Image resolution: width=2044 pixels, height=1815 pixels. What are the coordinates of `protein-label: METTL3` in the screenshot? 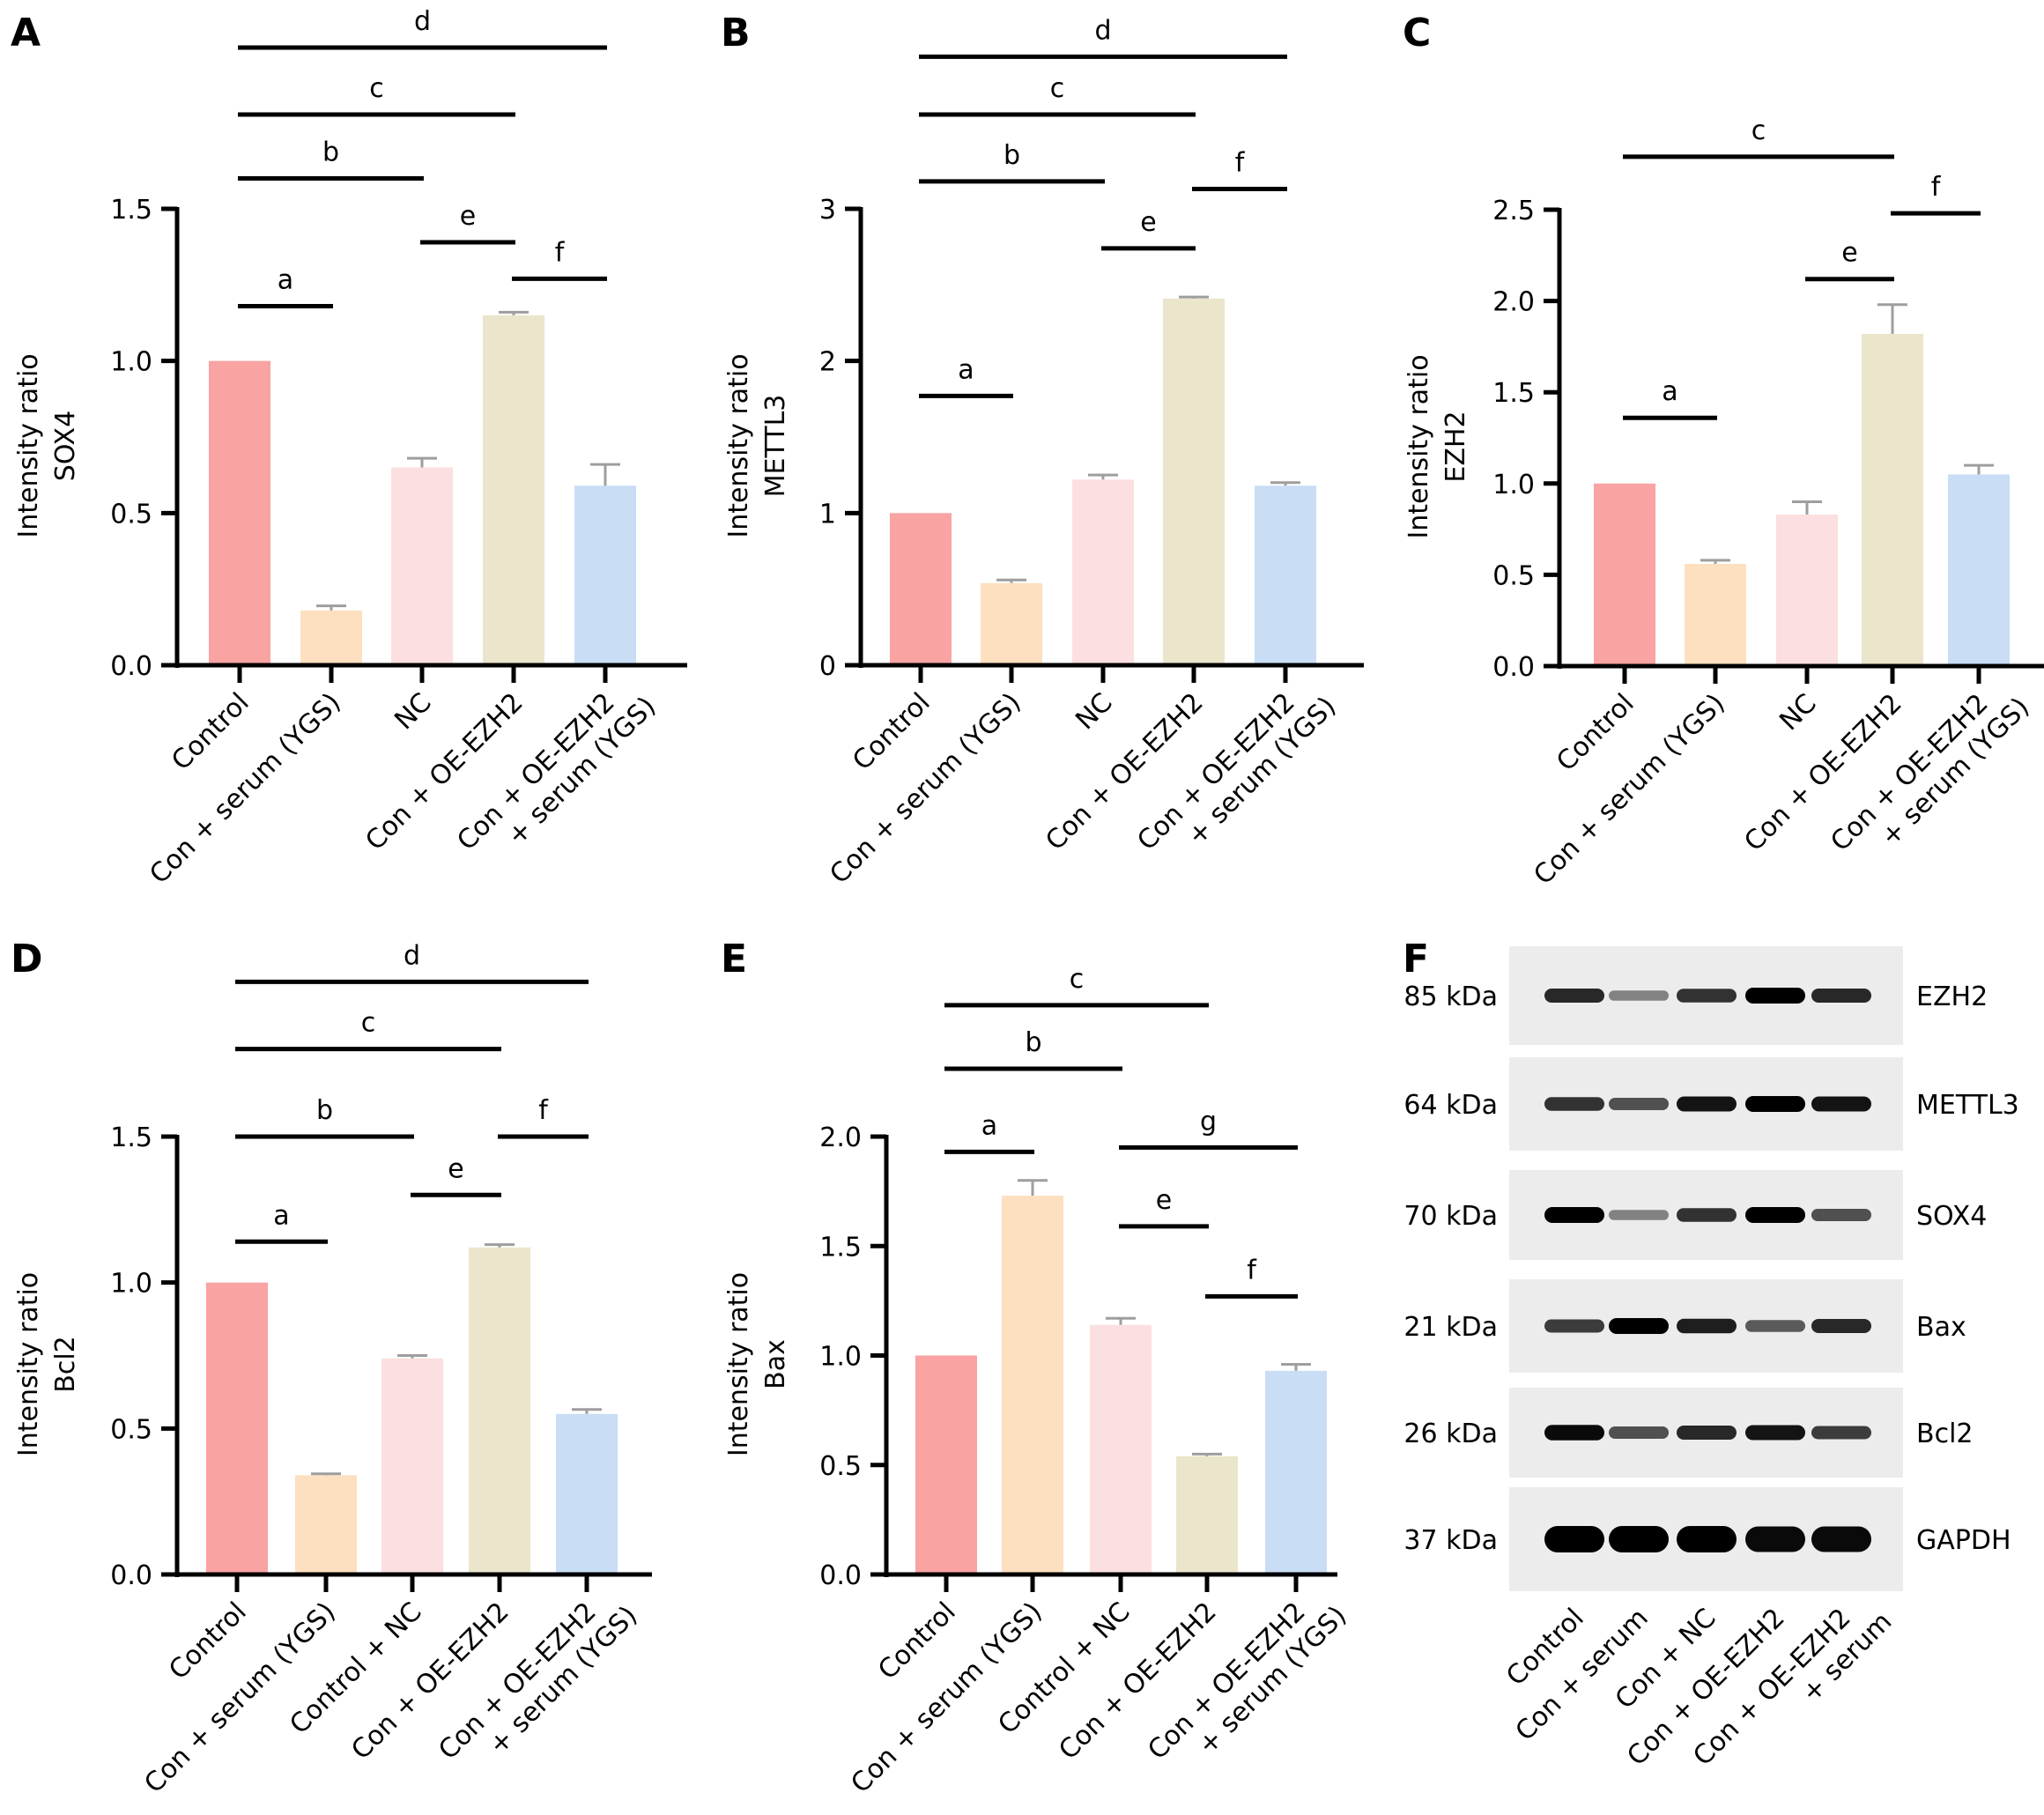 It's located at (1967, 1105).